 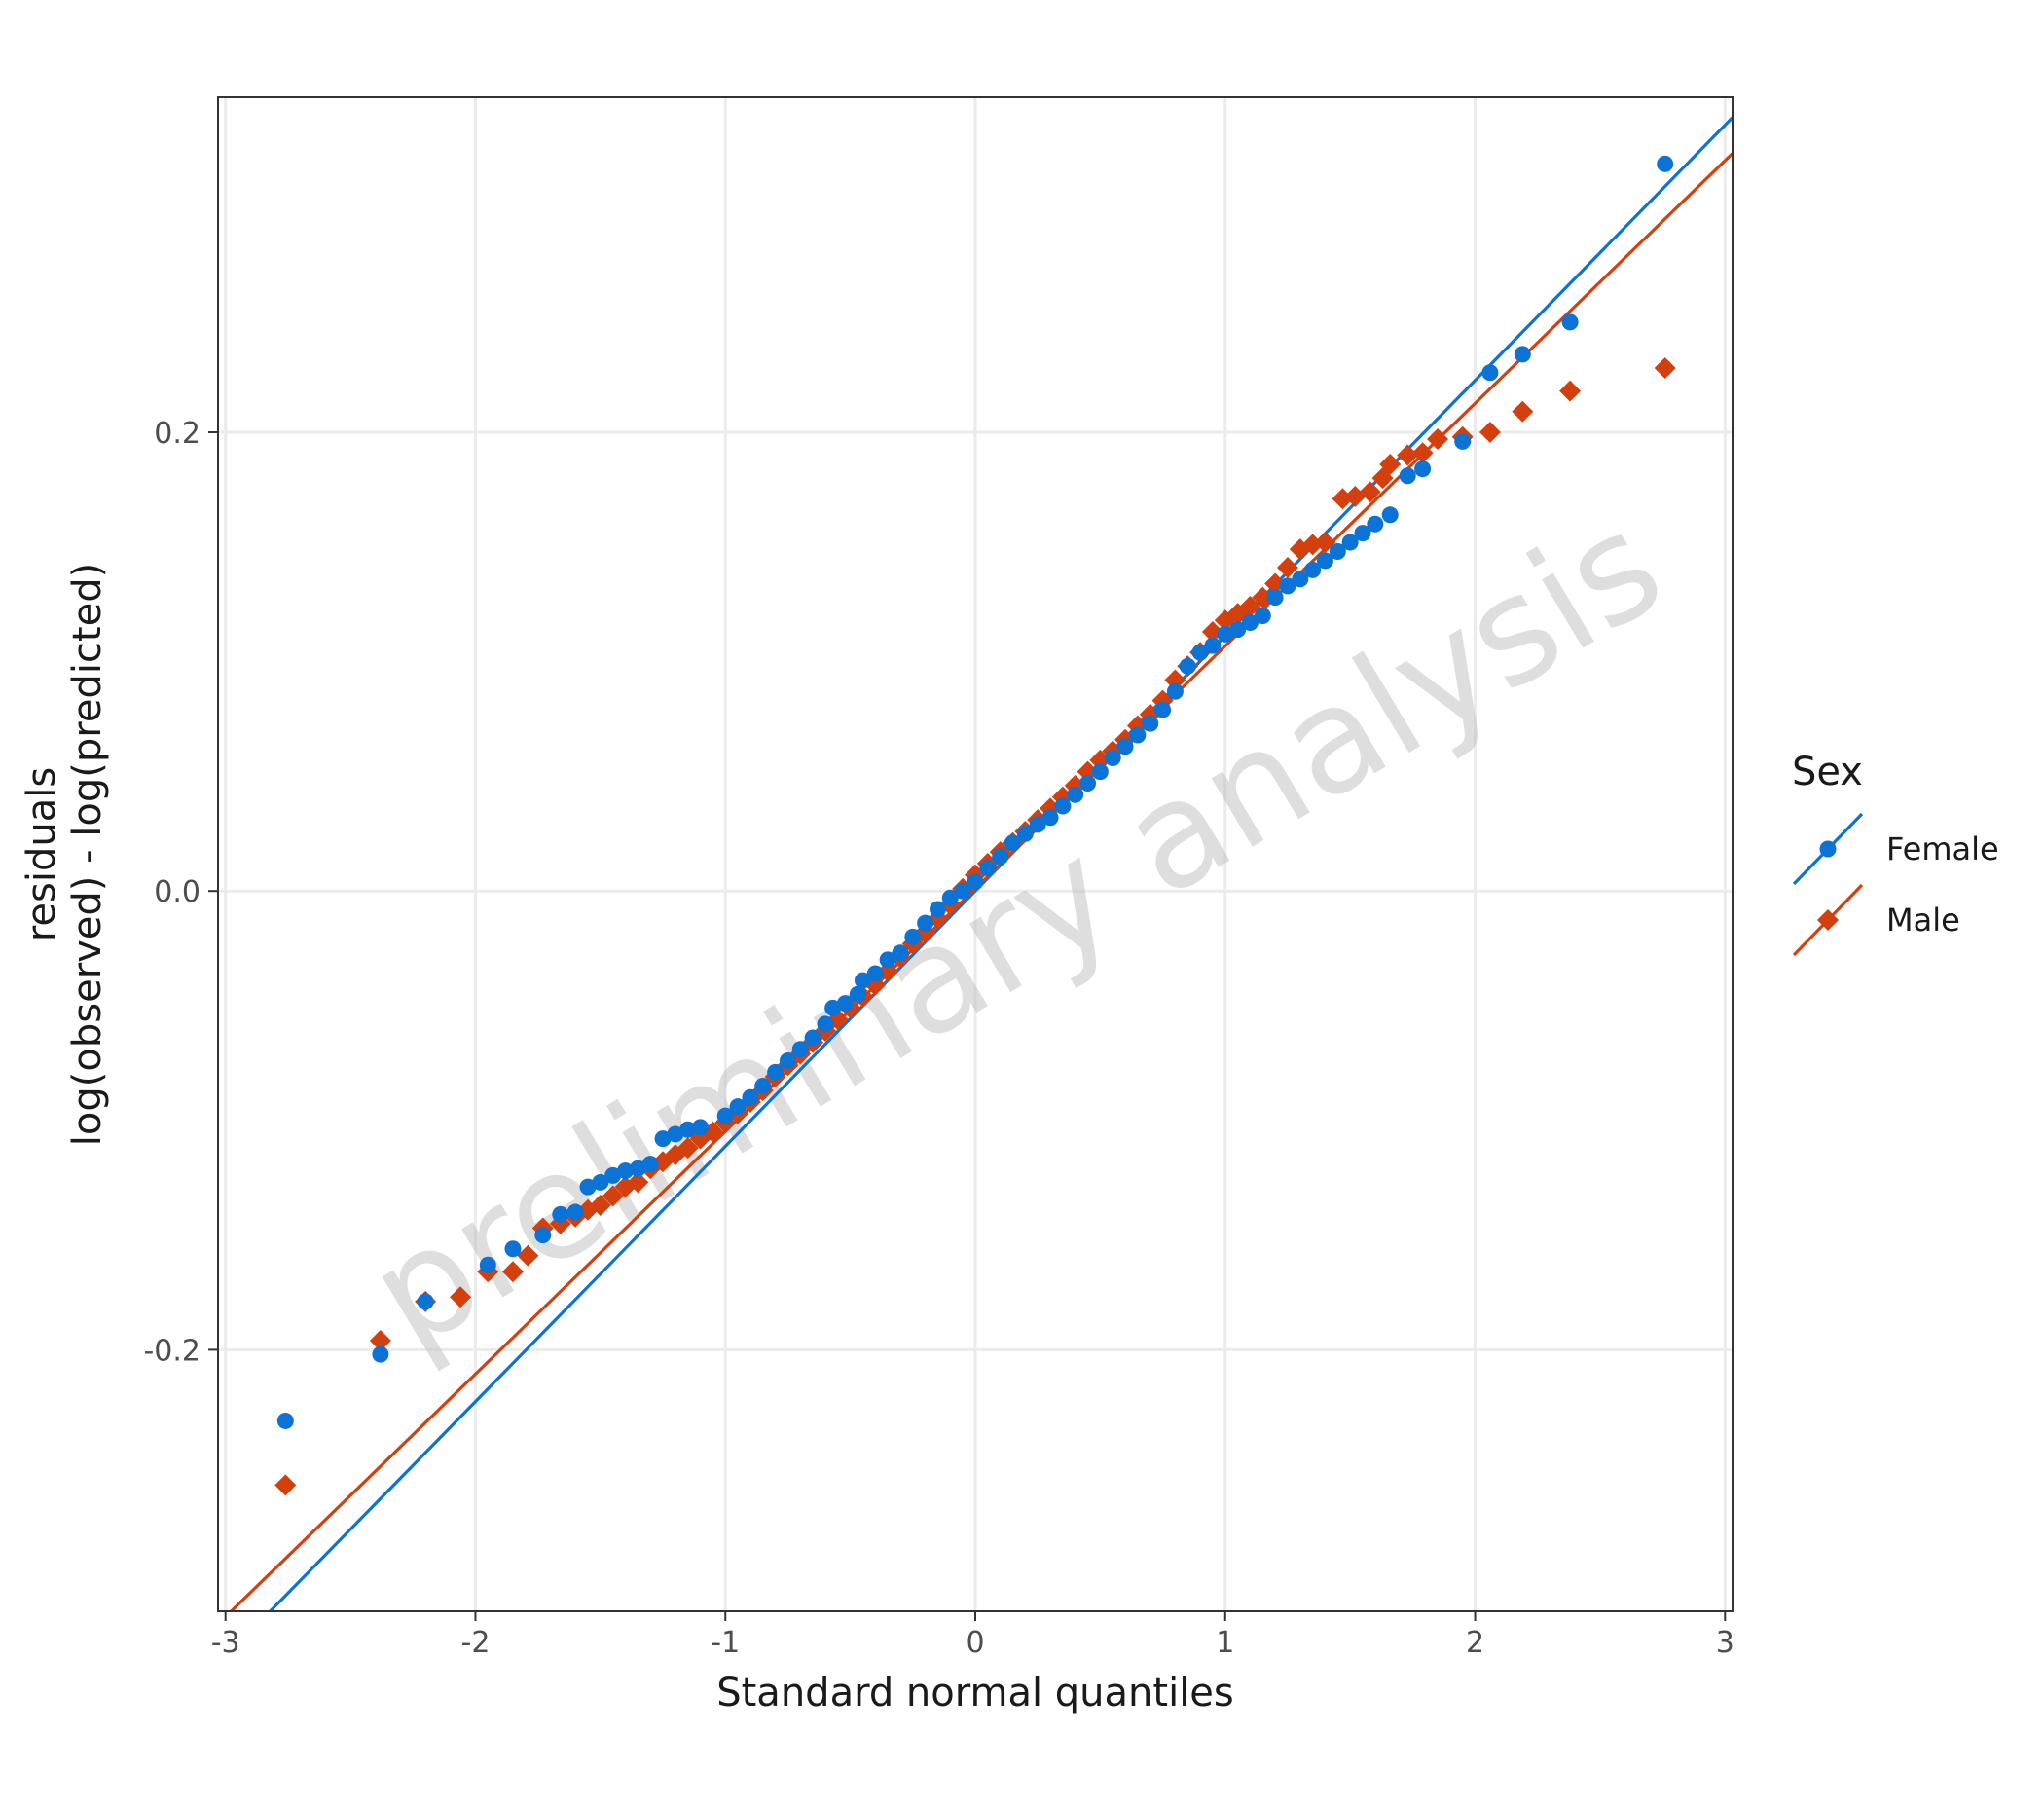 What do you see at coordinates (178, 434) in the screenshot?
I see `y-tick-label: 0.2` at bounding box center [178, 434].